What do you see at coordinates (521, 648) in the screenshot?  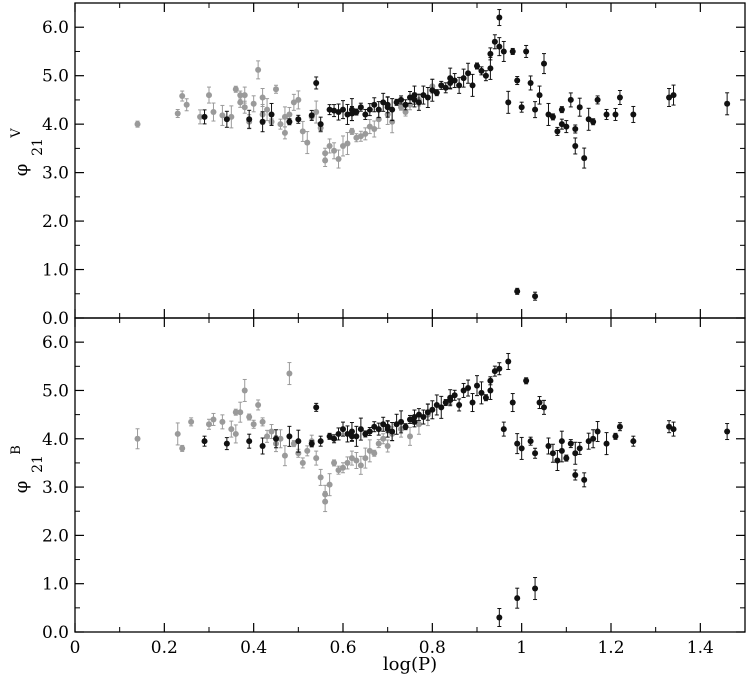 I see `x-tick-label: 1` at bounding box center [521, 648].